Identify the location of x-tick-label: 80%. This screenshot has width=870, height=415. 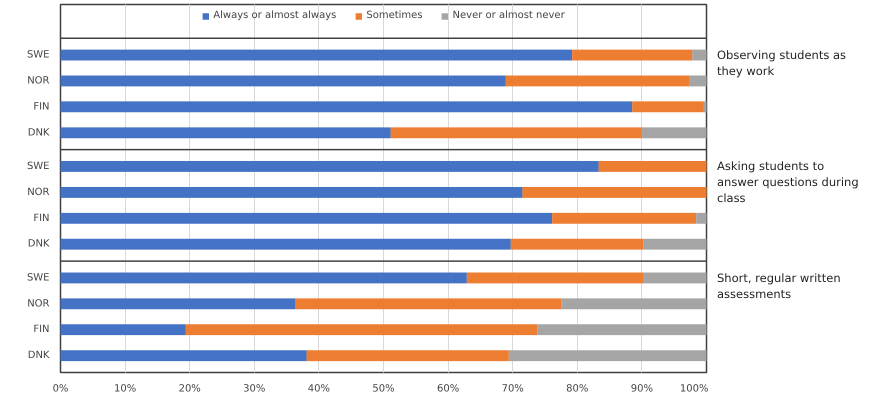
(577, 389).